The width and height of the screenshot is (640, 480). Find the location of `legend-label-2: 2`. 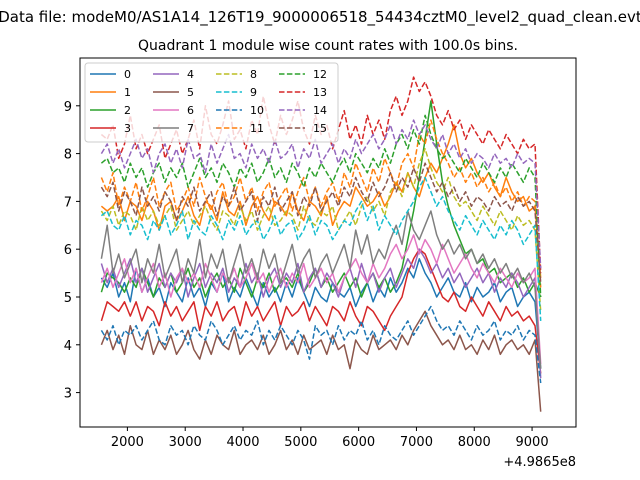

legend-label-2: 2 is located at coordinates (127, 110).